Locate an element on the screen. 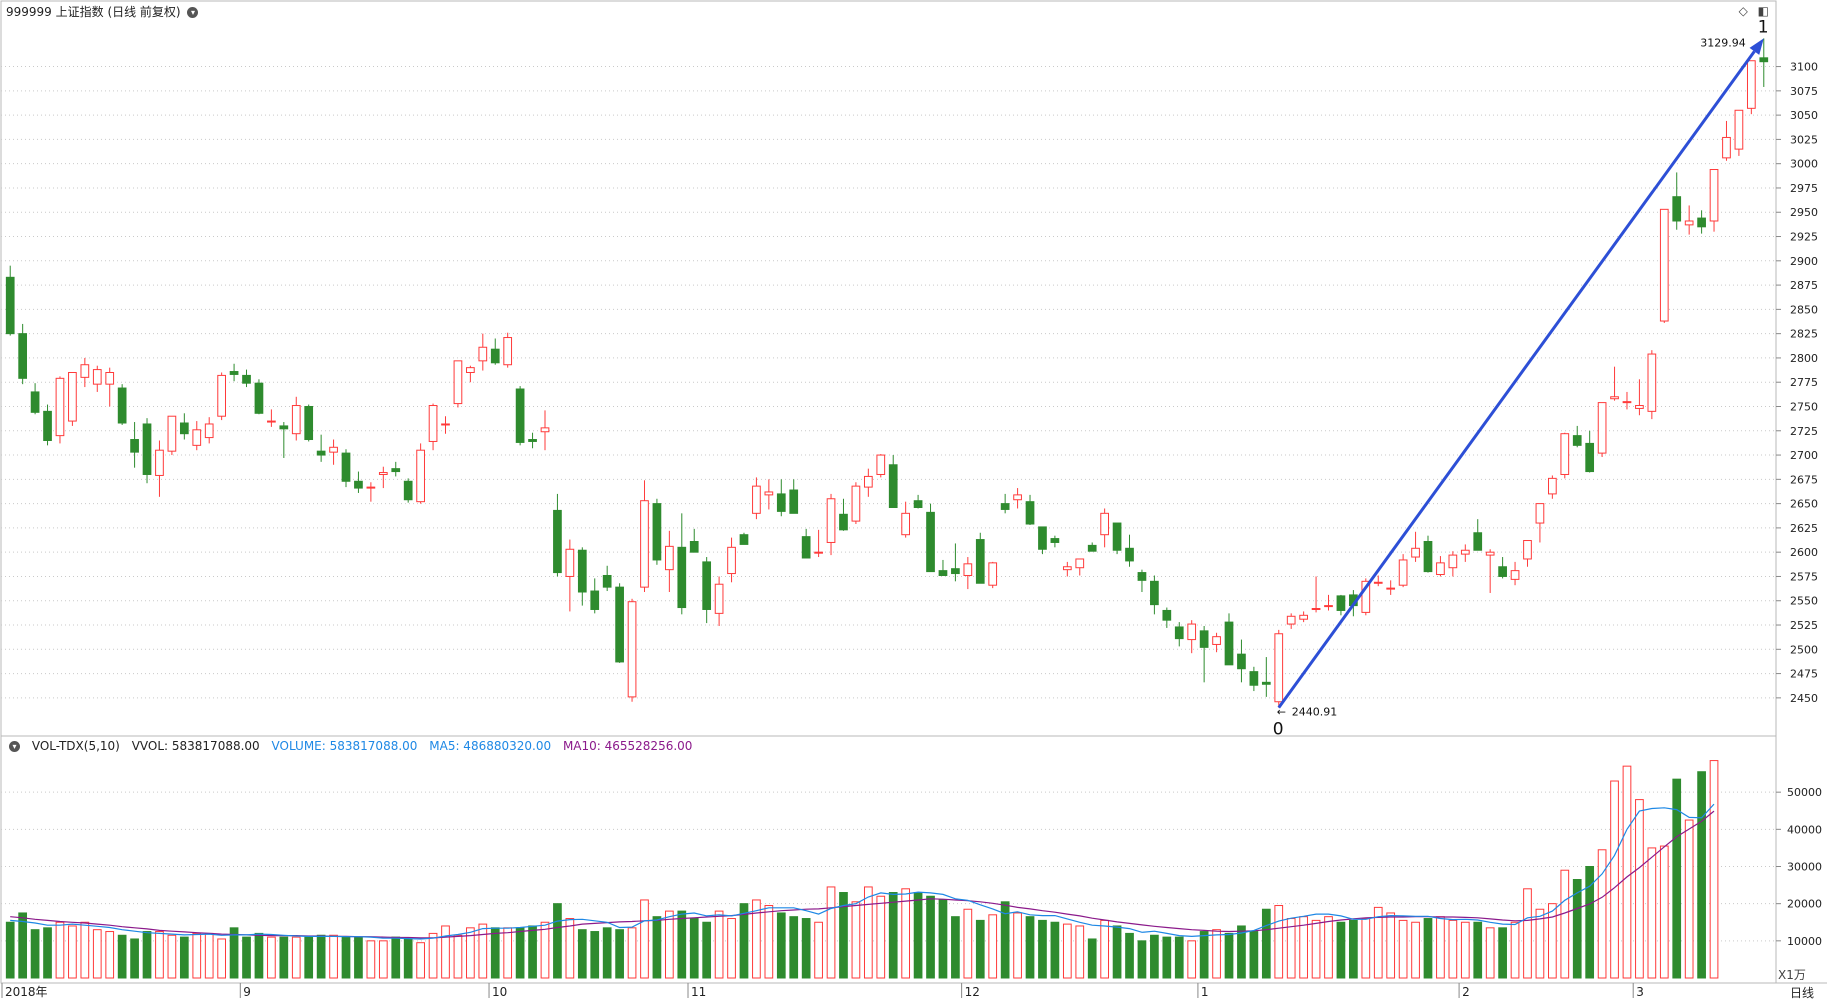 Image resolution: width=1827 pixels, height=1000 pixels. panel-toggle-icon: ◧ is located at coordinates (1763, 11).